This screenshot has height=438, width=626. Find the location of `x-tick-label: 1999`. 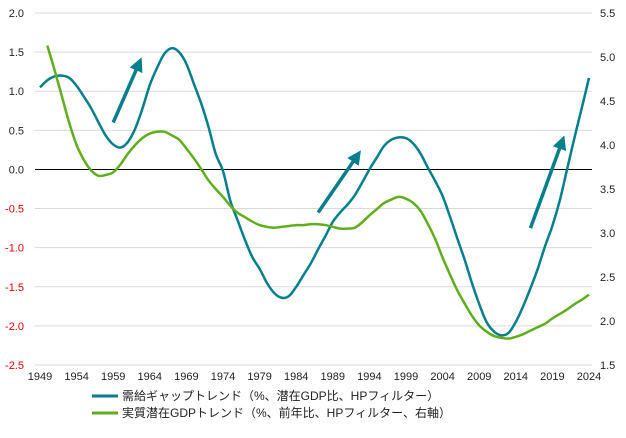

x-tick-label: 1999 is located at coordinates (406, 377).